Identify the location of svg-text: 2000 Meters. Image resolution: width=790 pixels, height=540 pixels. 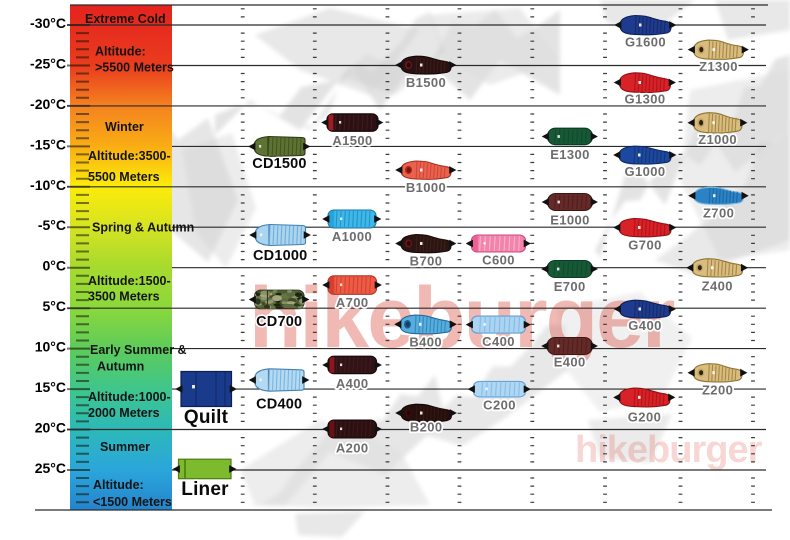
(124, 413).